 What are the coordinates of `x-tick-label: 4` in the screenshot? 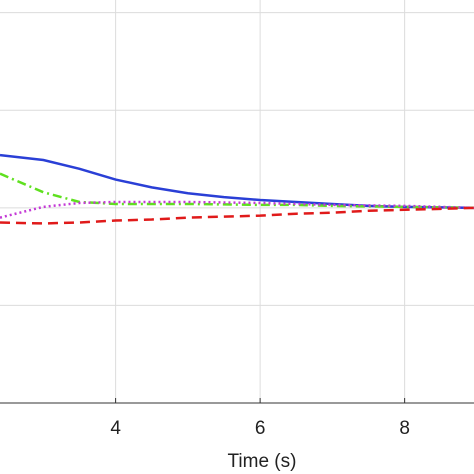 It's located at (115, 428).